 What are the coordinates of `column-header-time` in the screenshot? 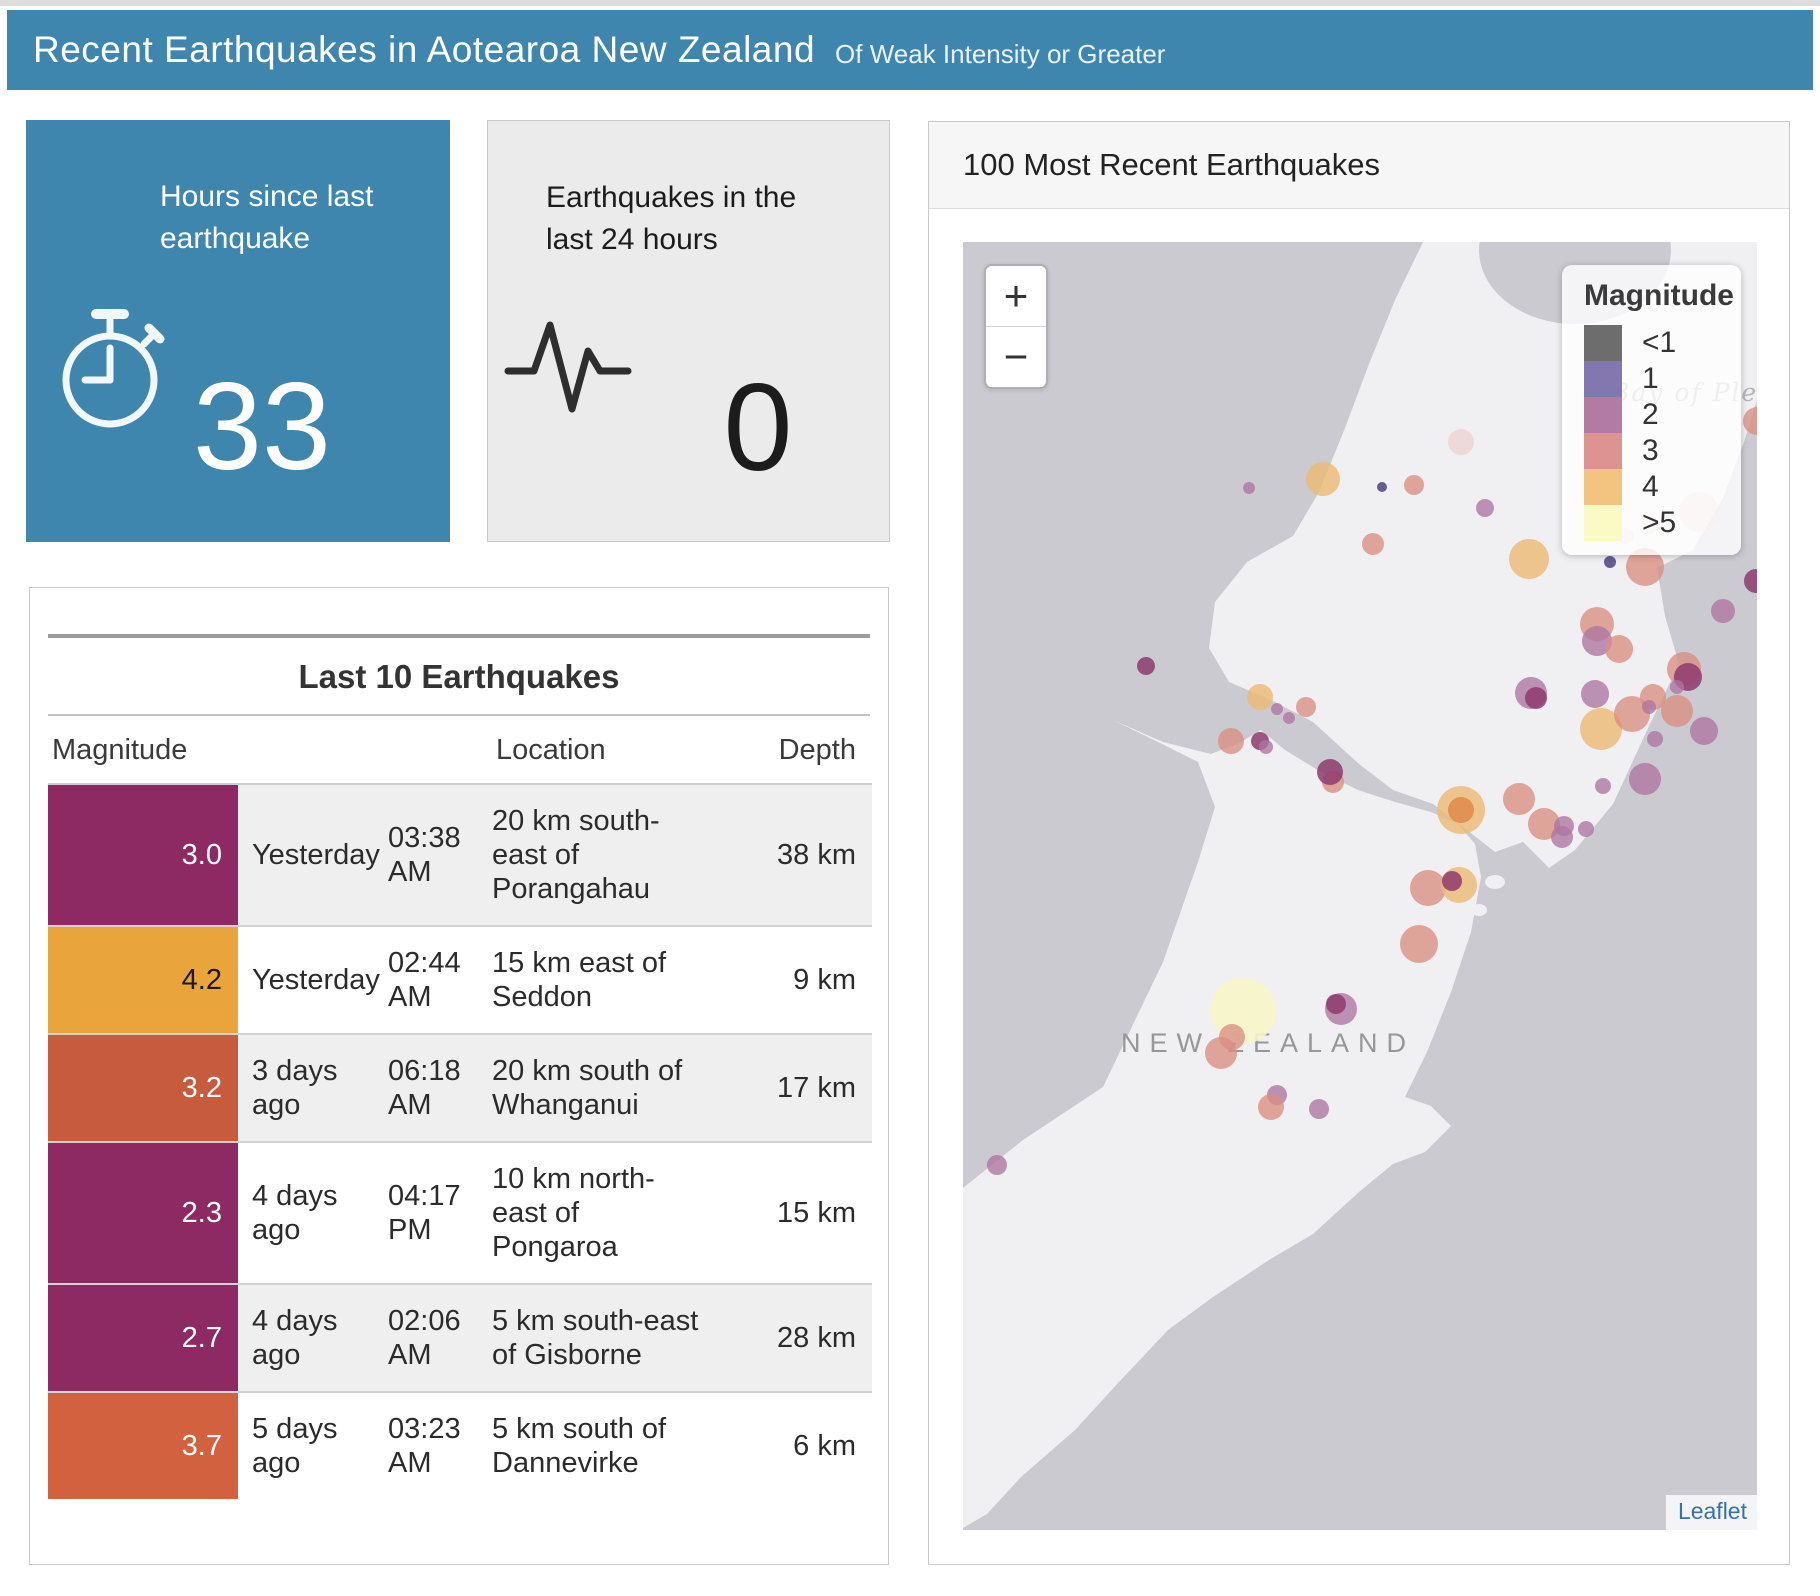 It's located at (440, 750).